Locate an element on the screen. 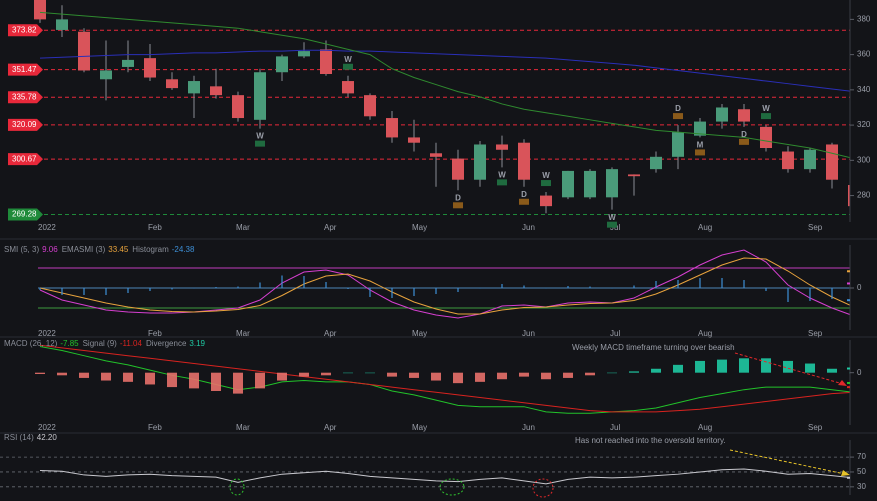 The image size is (877, 501). legend-name: Signal (9) is located at coordinates (100, 343).